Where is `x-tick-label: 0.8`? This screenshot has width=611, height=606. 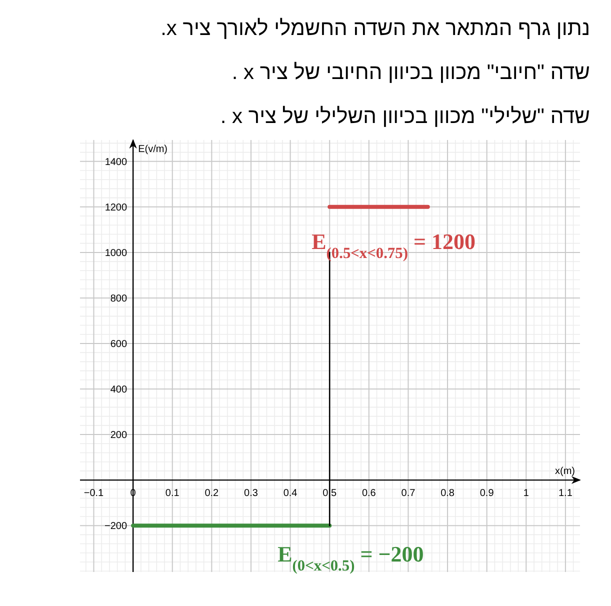
x-tick-label: 0.8 is located at coordinates (447, 494).